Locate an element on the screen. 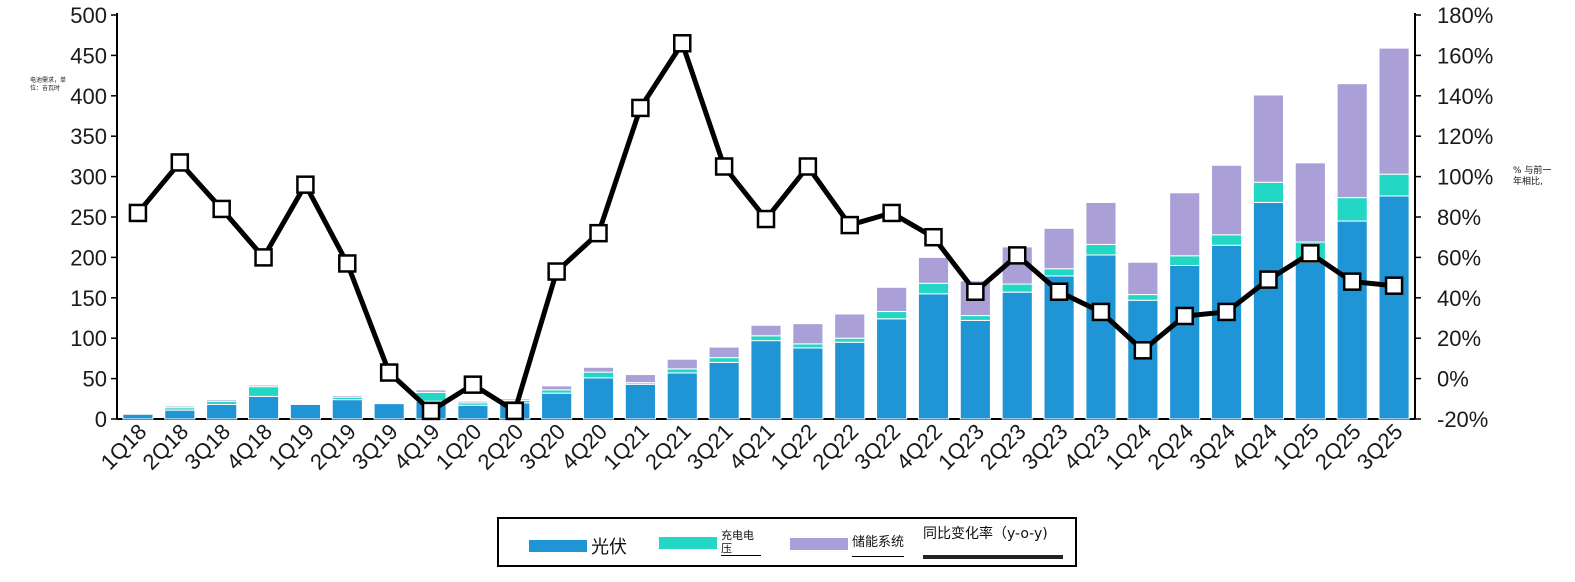 Image resolution: width=1575 pixels, height=582 pixels. x-tick-label: 4Q20 is located at coordinates (584, 447).